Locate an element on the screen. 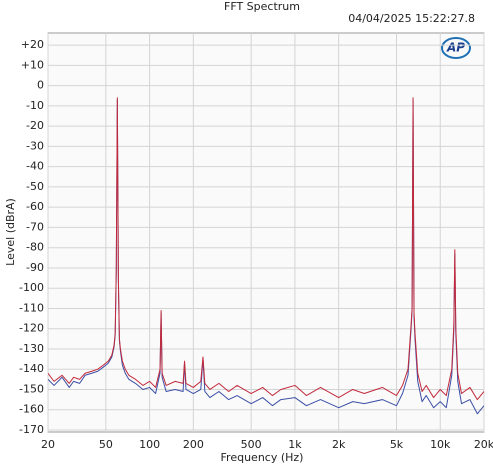 This screenshot has height=467, width=493. timestamp: 04/04/2025 15:22:27.8 is located at coordinates (411, 18).